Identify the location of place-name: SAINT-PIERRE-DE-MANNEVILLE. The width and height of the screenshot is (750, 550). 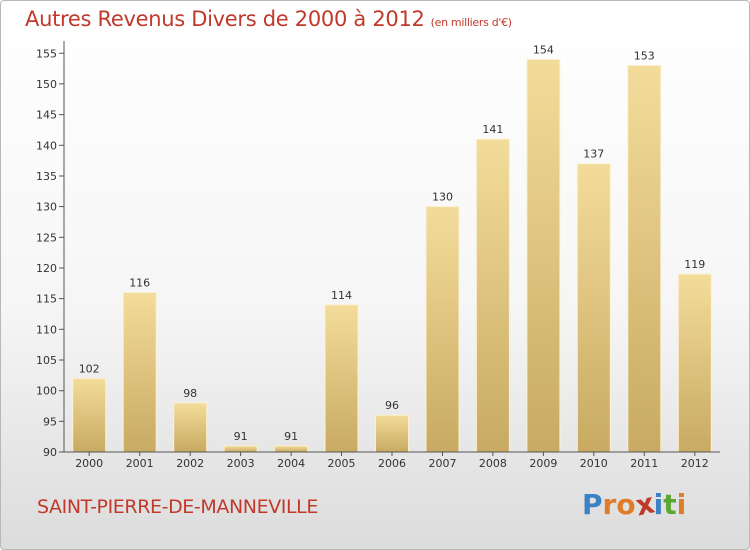
(177, 507).